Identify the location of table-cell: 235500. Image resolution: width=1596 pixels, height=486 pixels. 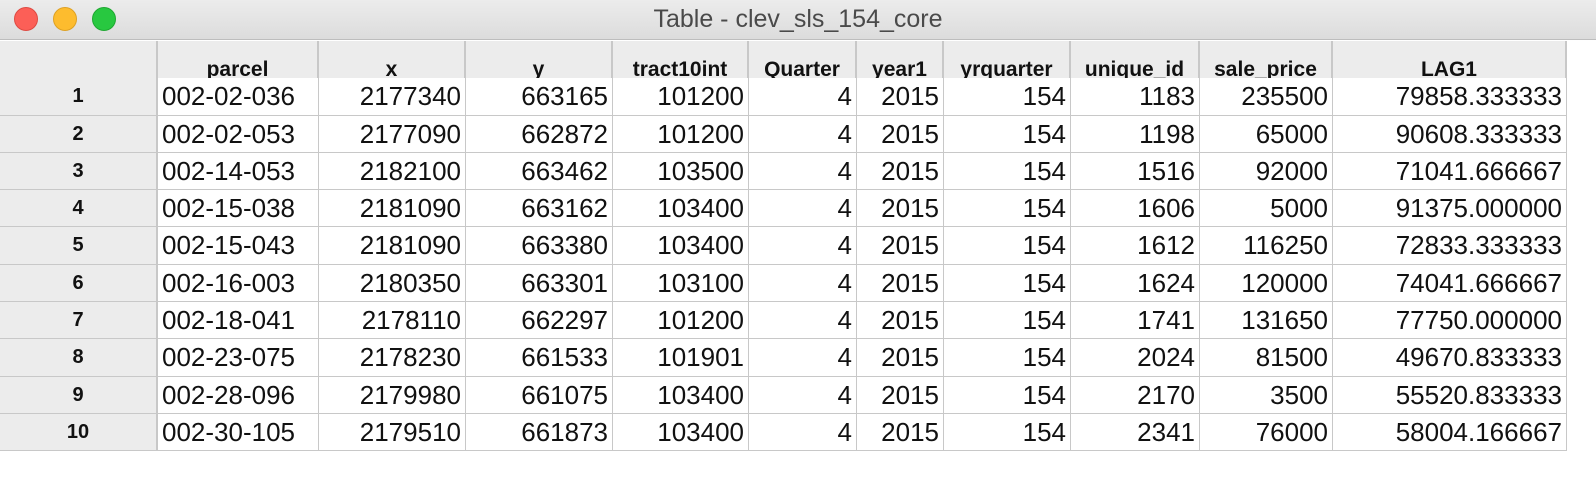
(1266, 97).